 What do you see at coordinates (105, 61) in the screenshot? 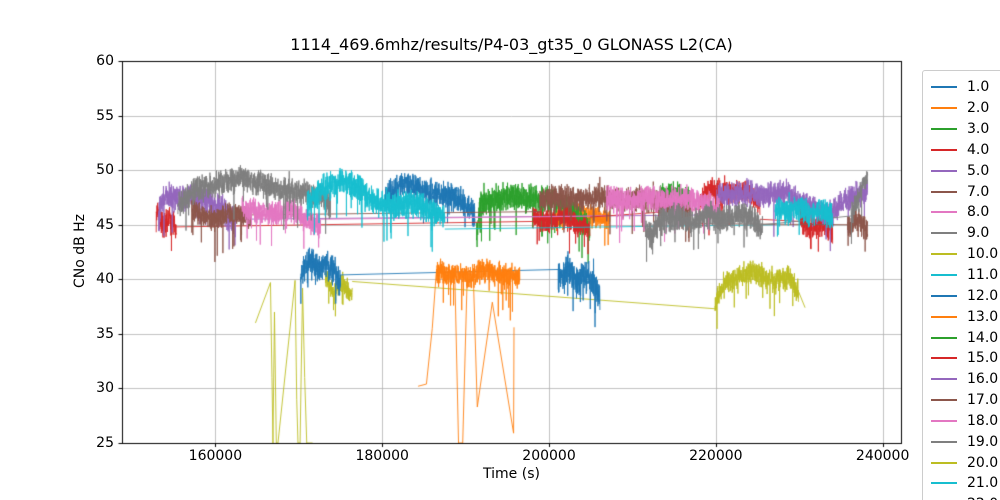
I see `y-tick-60: 60` at bounding box center [105, 61].